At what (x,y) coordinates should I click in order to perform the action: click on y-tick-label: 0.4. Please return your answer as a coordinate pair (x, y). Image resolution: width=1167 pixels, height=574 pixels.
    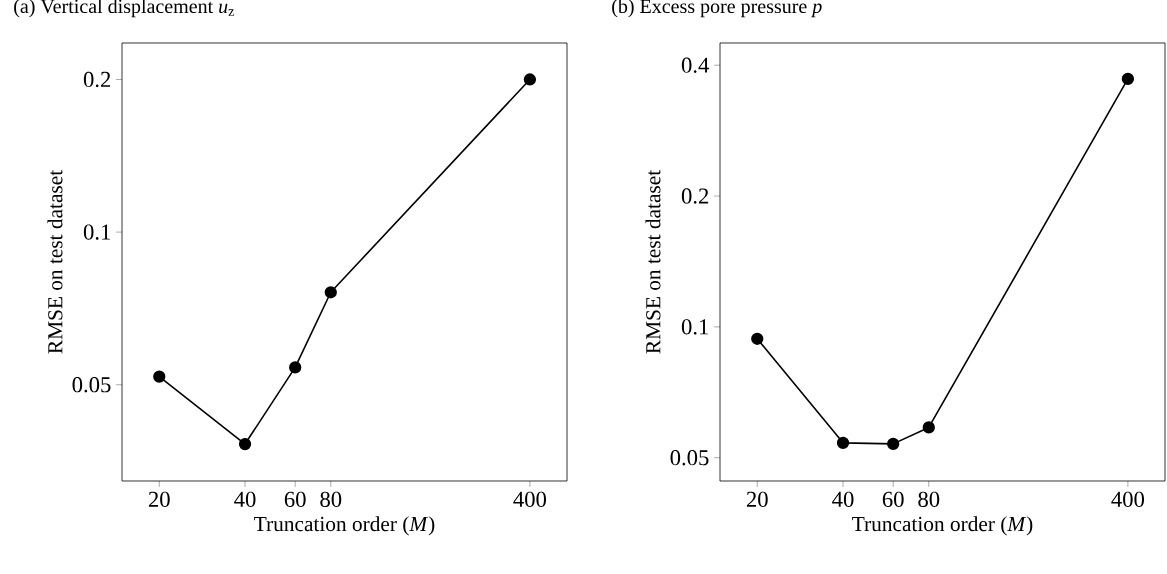
    Looking at the image, I should click on (695, 65).